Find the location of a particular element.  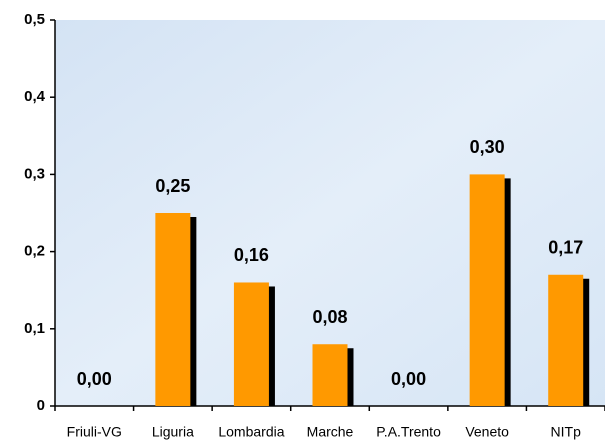

x-tick-label: P.A.Trento is located at coordinates (408, 432).